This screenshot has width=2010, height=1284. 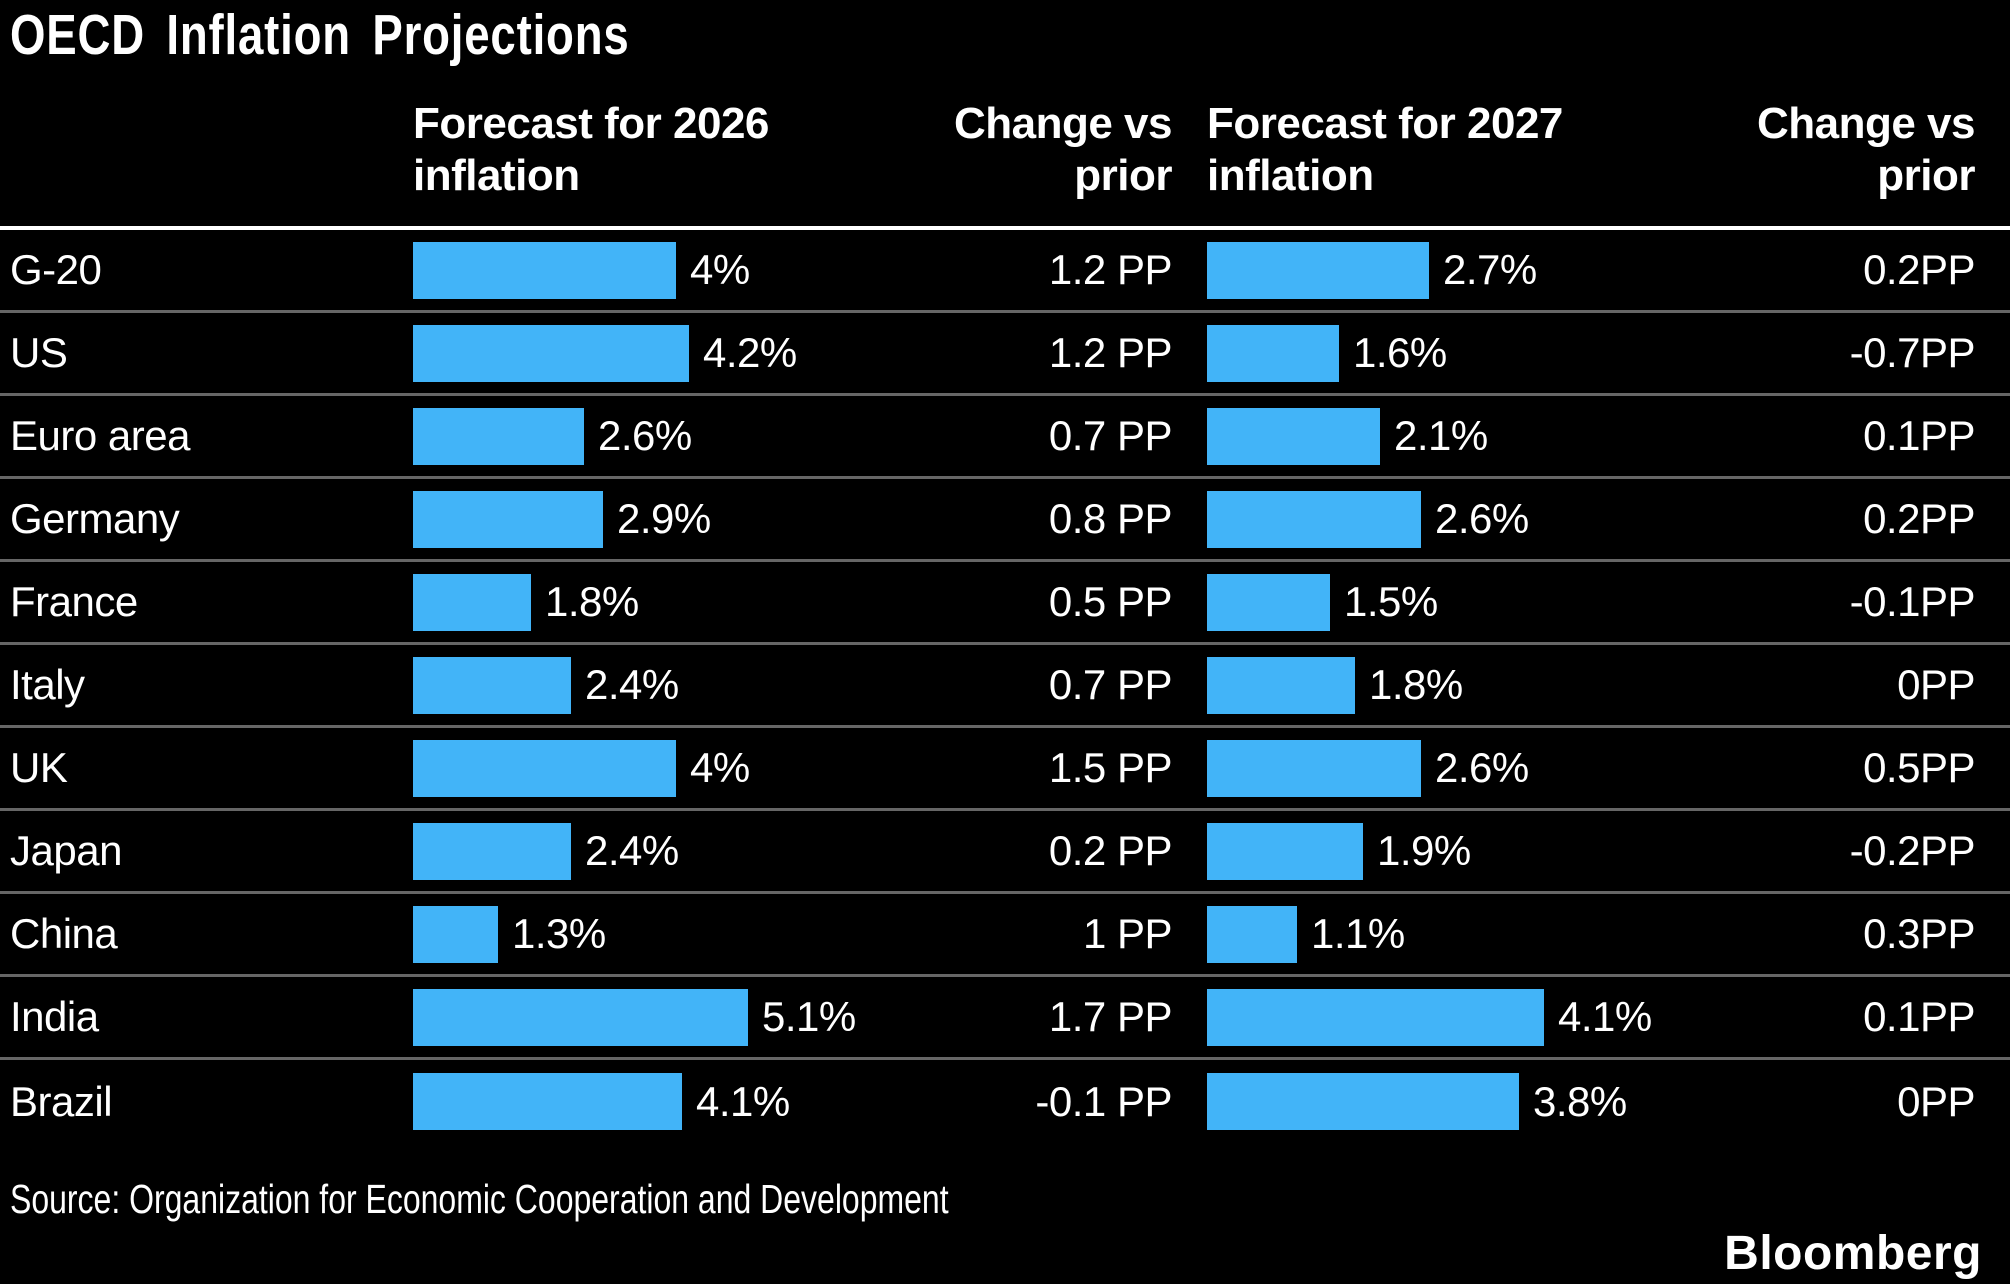 I want to click on forecast-2026-value: 2.9%, so click(x=664, y=518).